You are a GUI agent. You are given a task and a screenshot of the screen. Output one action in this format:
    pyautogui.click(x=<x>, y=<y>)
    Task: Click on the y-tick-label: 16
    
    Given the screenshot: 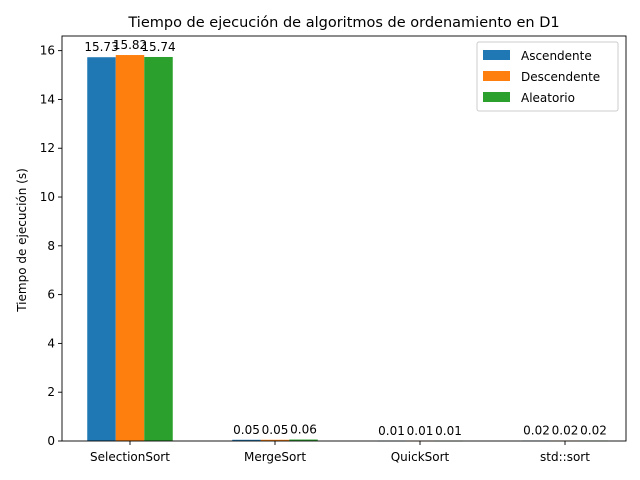 What is the action you would take?
    pyautogui.click(x=47, y=51)
    